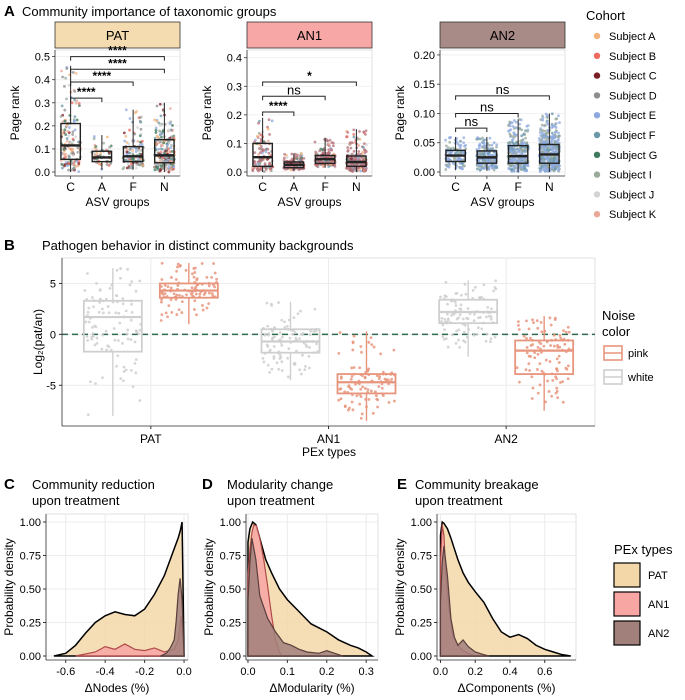  Describe the element at coordinates (400, 113) in the screenshot. I see `facet-ylabel: Page rank` at that location.